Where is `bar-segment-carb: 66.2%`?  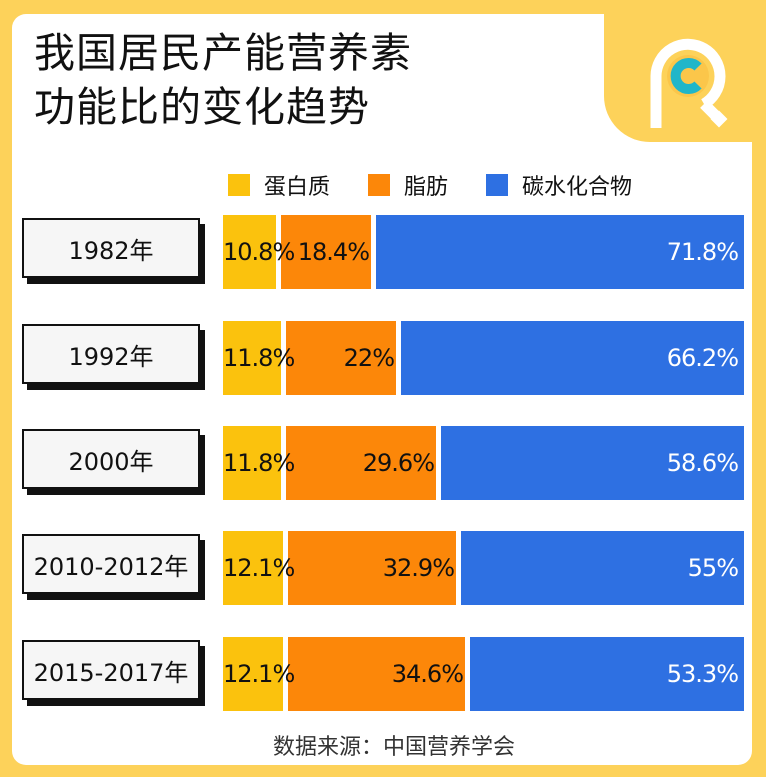
bar-segment-carb: 66.2% is located at coordinates (572, 358).